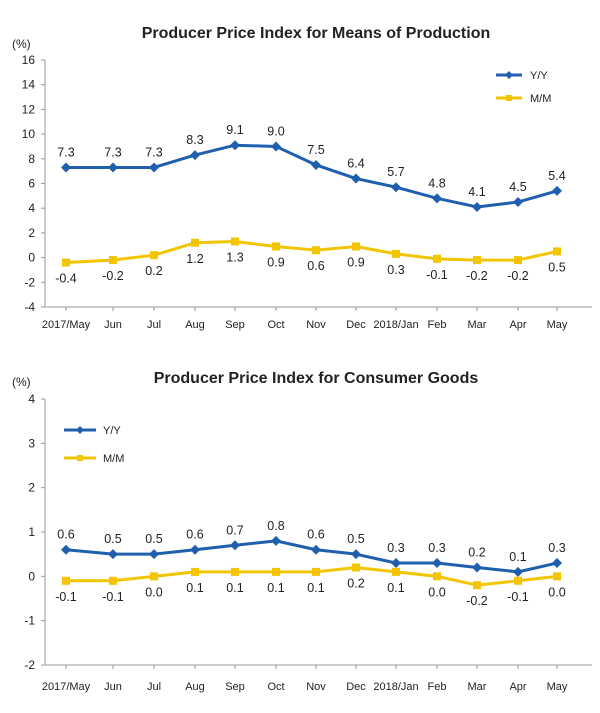  What do you see at coordinates (31, 443) in the screenshot?
I see `y-tick-label: 3` at bounding box center [31, 443].